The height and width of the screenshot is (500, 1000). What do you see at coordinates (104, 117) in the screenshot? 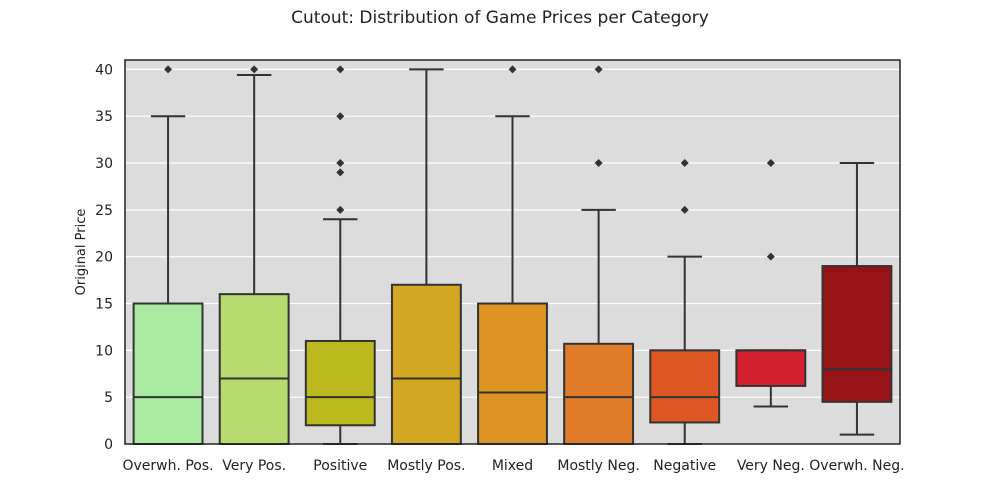
I see `y-tick-label: 35` at bounding box center [104, 117].